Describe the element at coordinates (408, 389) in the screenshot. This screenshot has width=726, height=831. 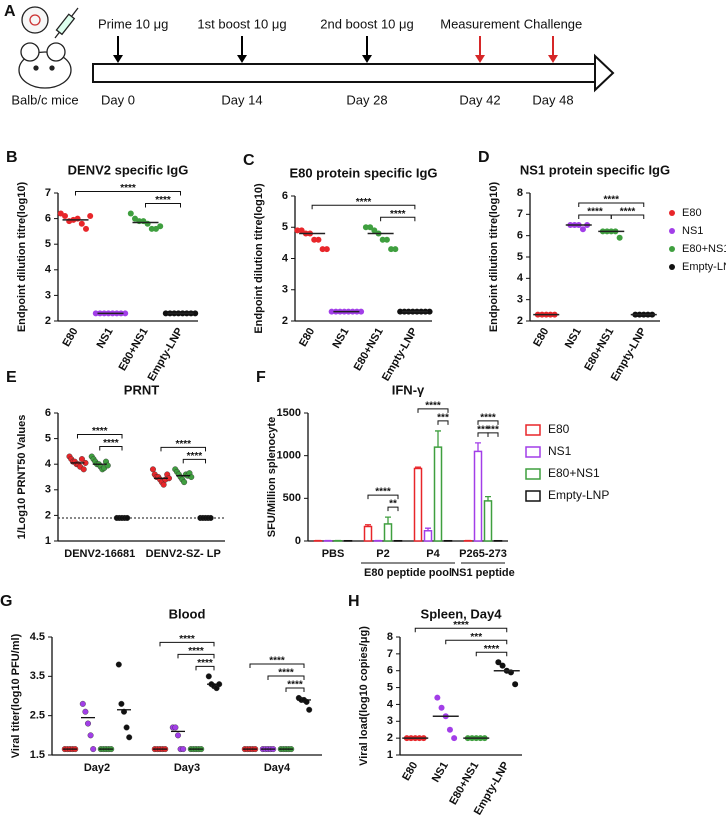
I see `chart-title: IFN-γ` at that location.